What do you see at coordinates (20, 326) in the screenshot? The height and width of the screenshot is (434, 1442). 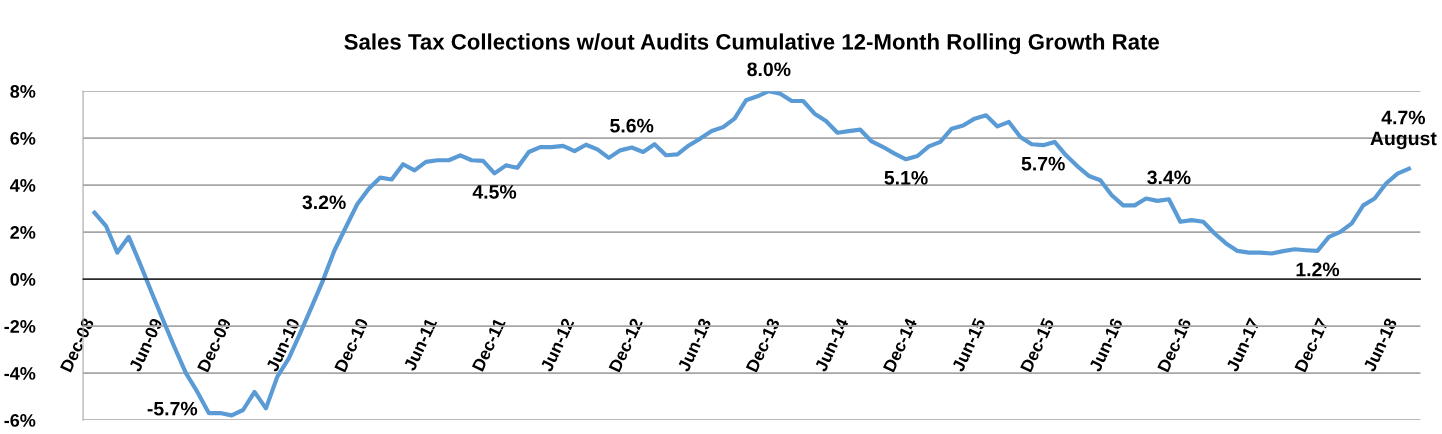 I see `y-tick-label: -2%` at bounding box center [20, 326].